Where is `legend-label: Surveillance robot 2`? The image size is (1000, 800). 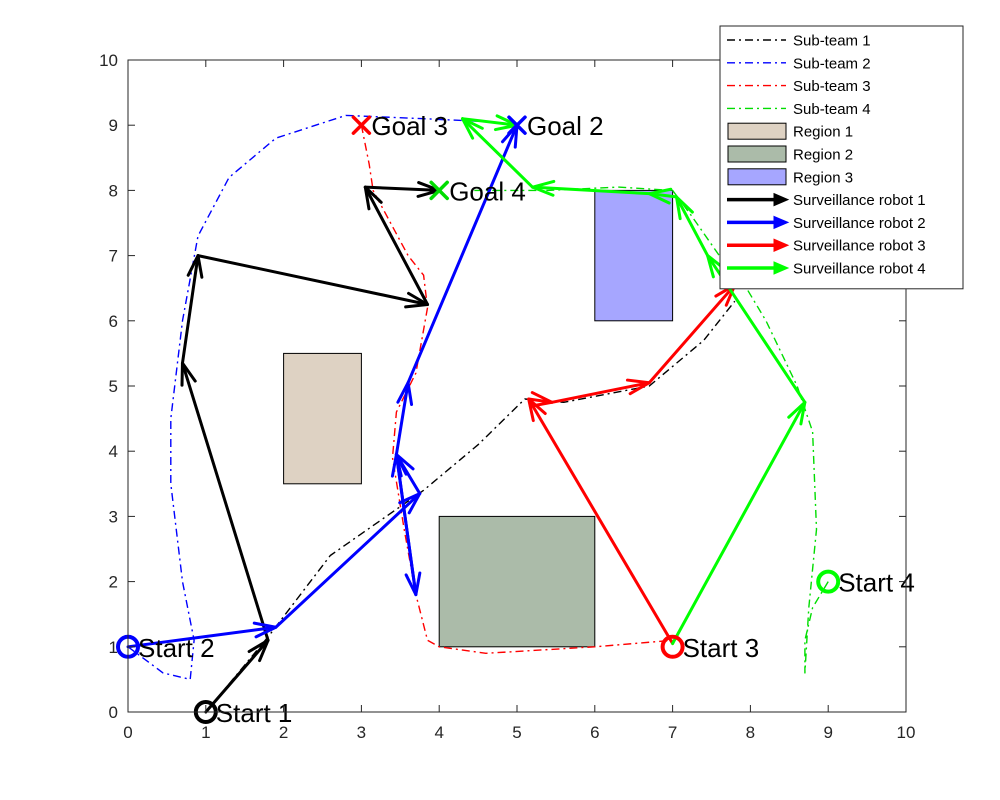 legend-label: Surveillance robot 2 is located at coordinates (859, 223).